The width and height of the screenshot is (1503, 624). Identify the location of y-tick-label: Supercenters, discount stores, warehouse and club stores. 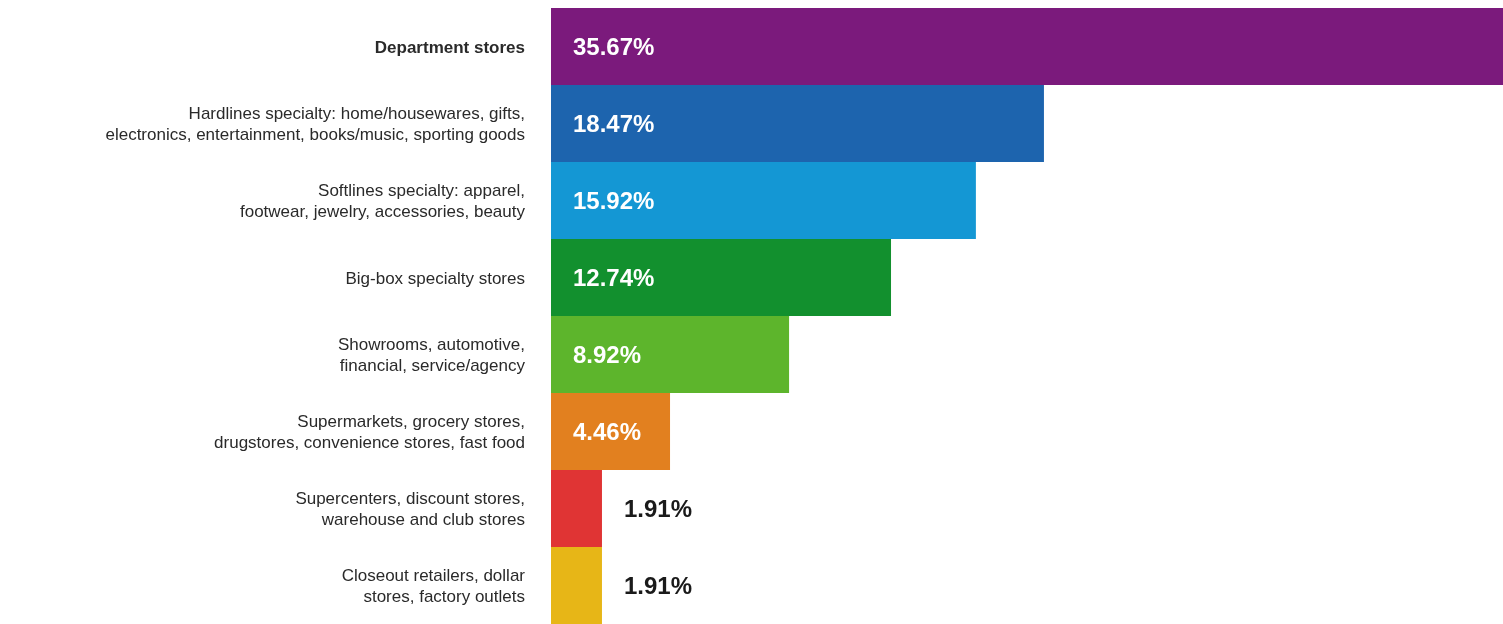
(410, 508).